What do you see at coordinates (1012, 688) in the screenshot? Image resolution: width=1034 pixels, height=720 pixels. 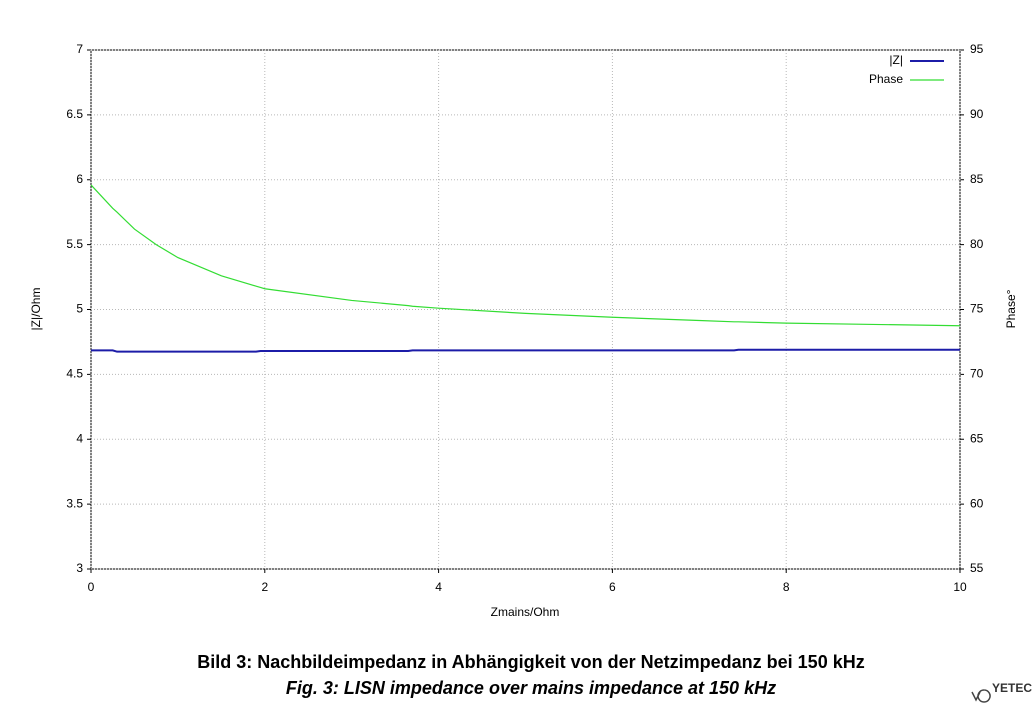 I see `logo: YETEC` at bounding box center [1012, 688].